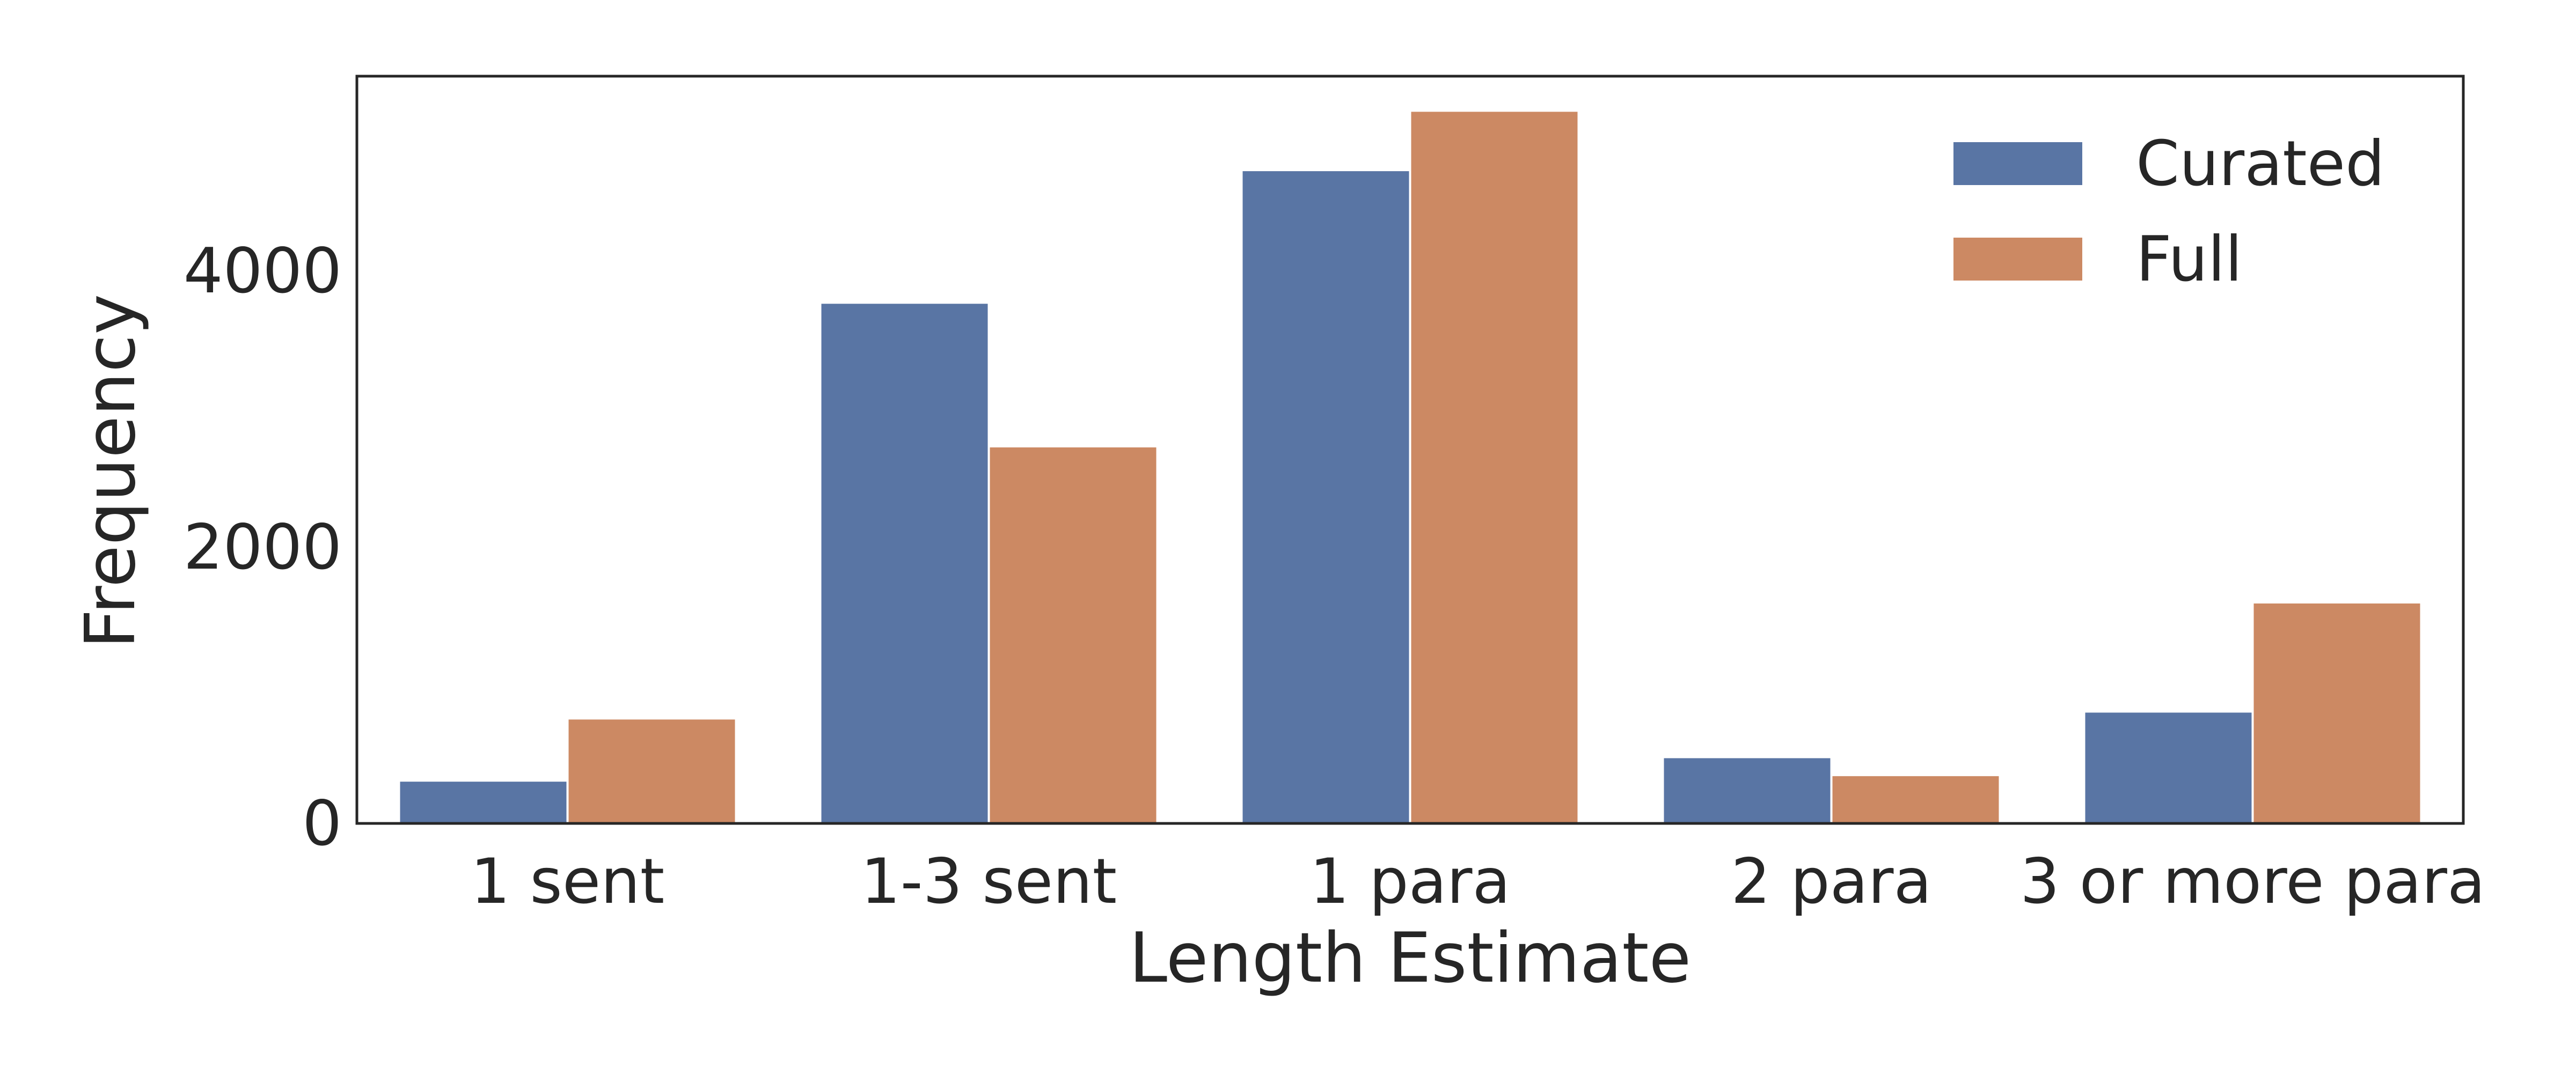 The height and width of the screenshot is (1075, 2576). What do you see at coordinates (2169, 212) in the screenshot?
I see `legend: Curated Full` at bounding box center [2169, 212].